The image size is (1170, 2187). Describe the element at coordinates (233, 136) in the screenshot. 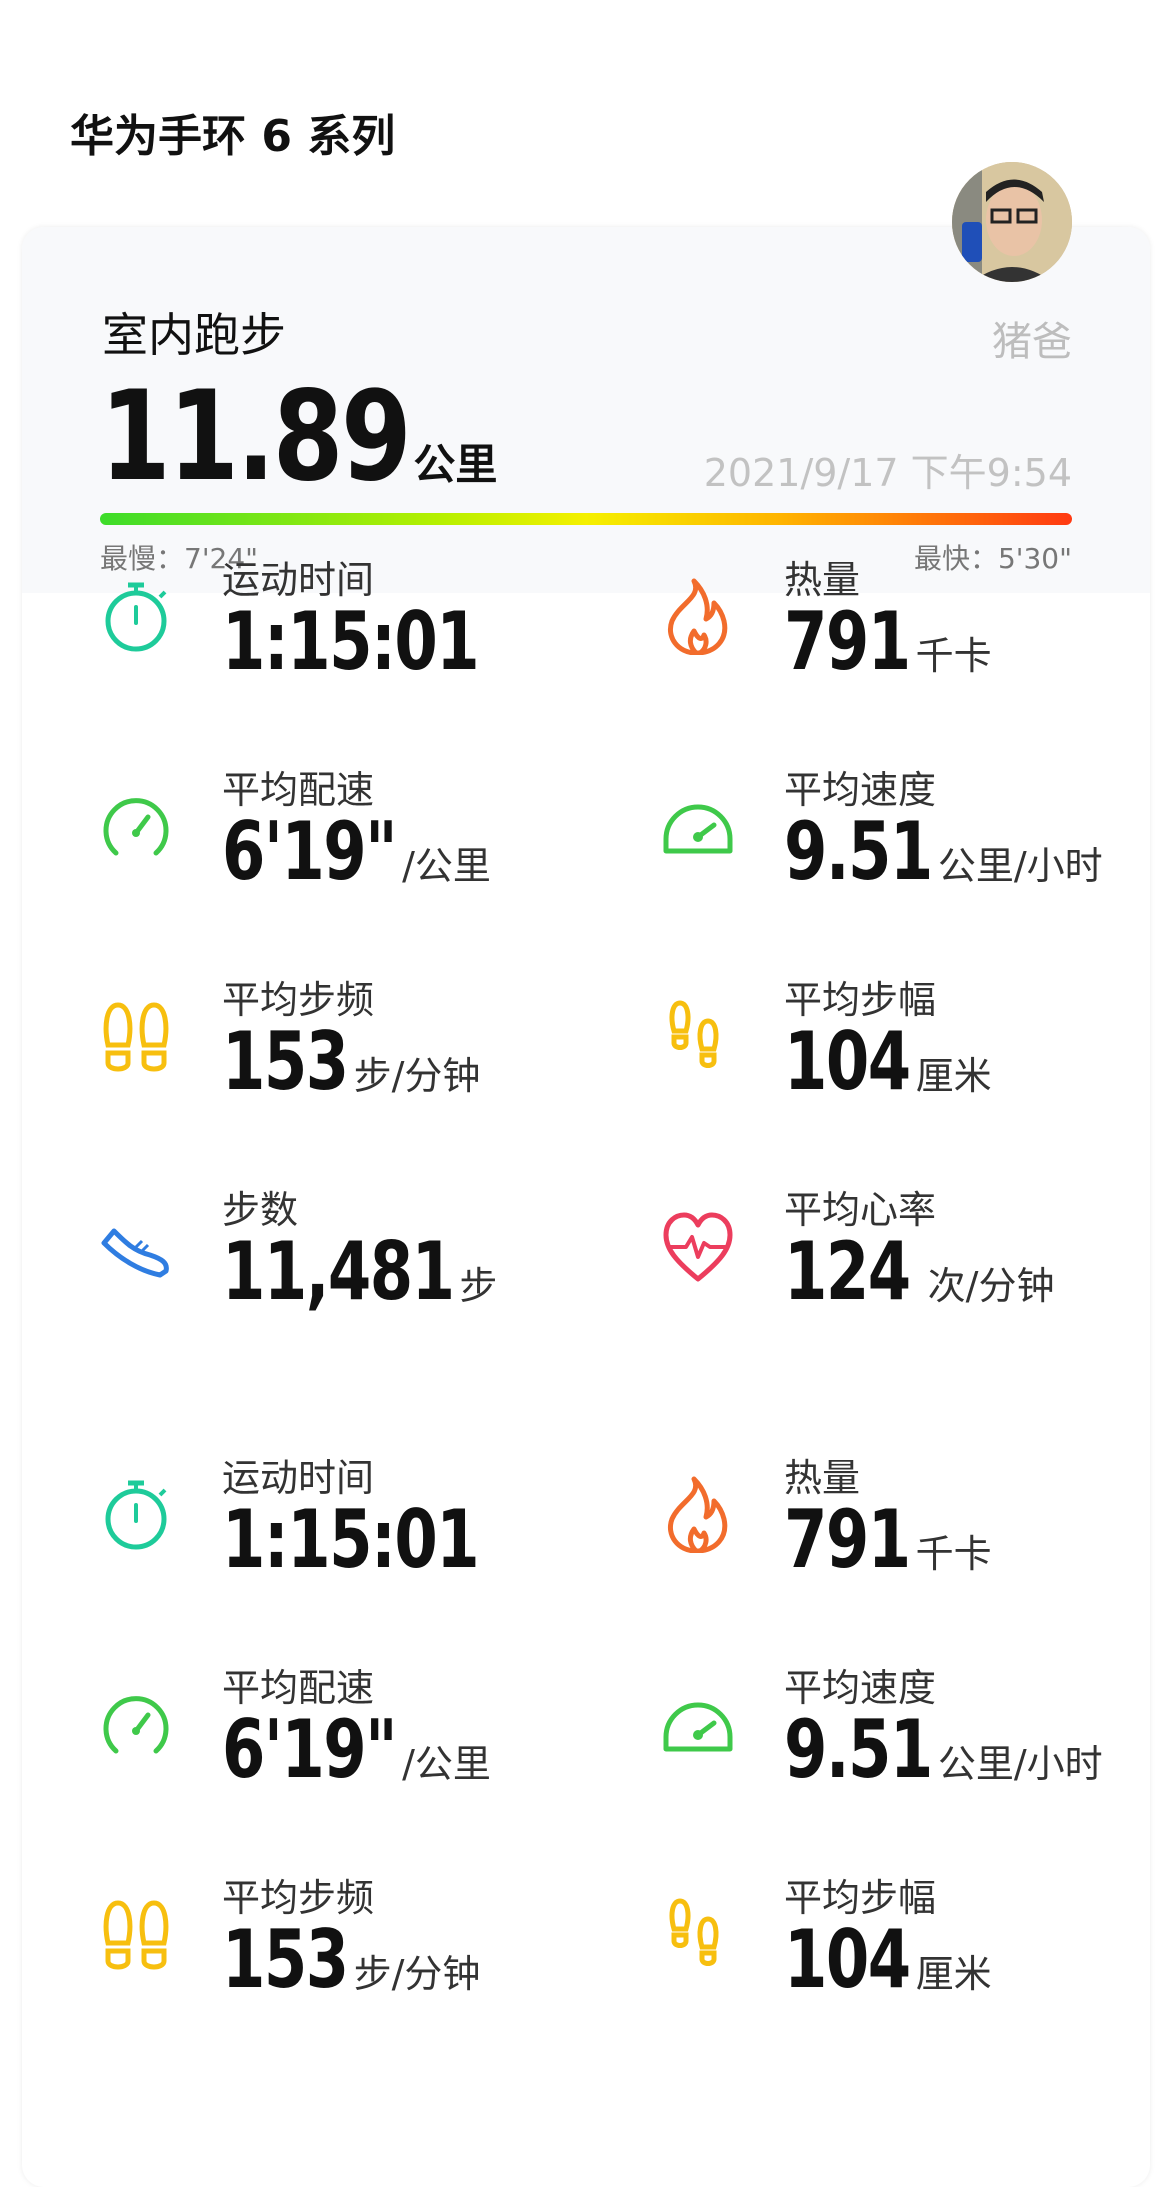

I see `page-title: 华为手环 6 系列` at that location.